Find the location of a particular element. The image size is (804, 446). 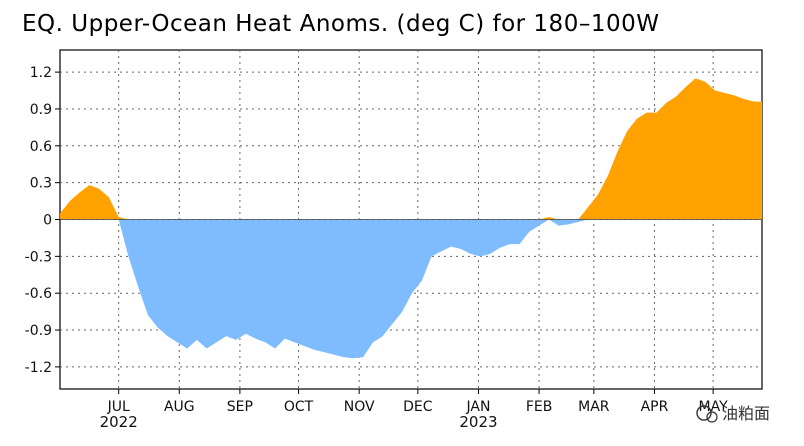

x-tick-label: NOV is located at coordinates (359, 407).